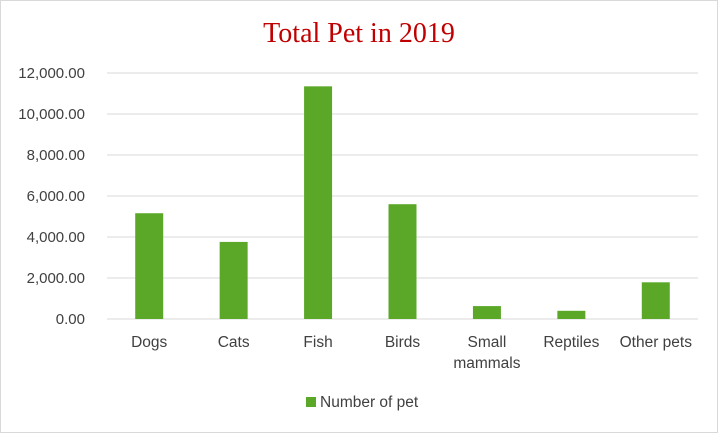 This screenshot has width=718, height=433. I want to click on legend-label: Number of pet, so click(369, 402).